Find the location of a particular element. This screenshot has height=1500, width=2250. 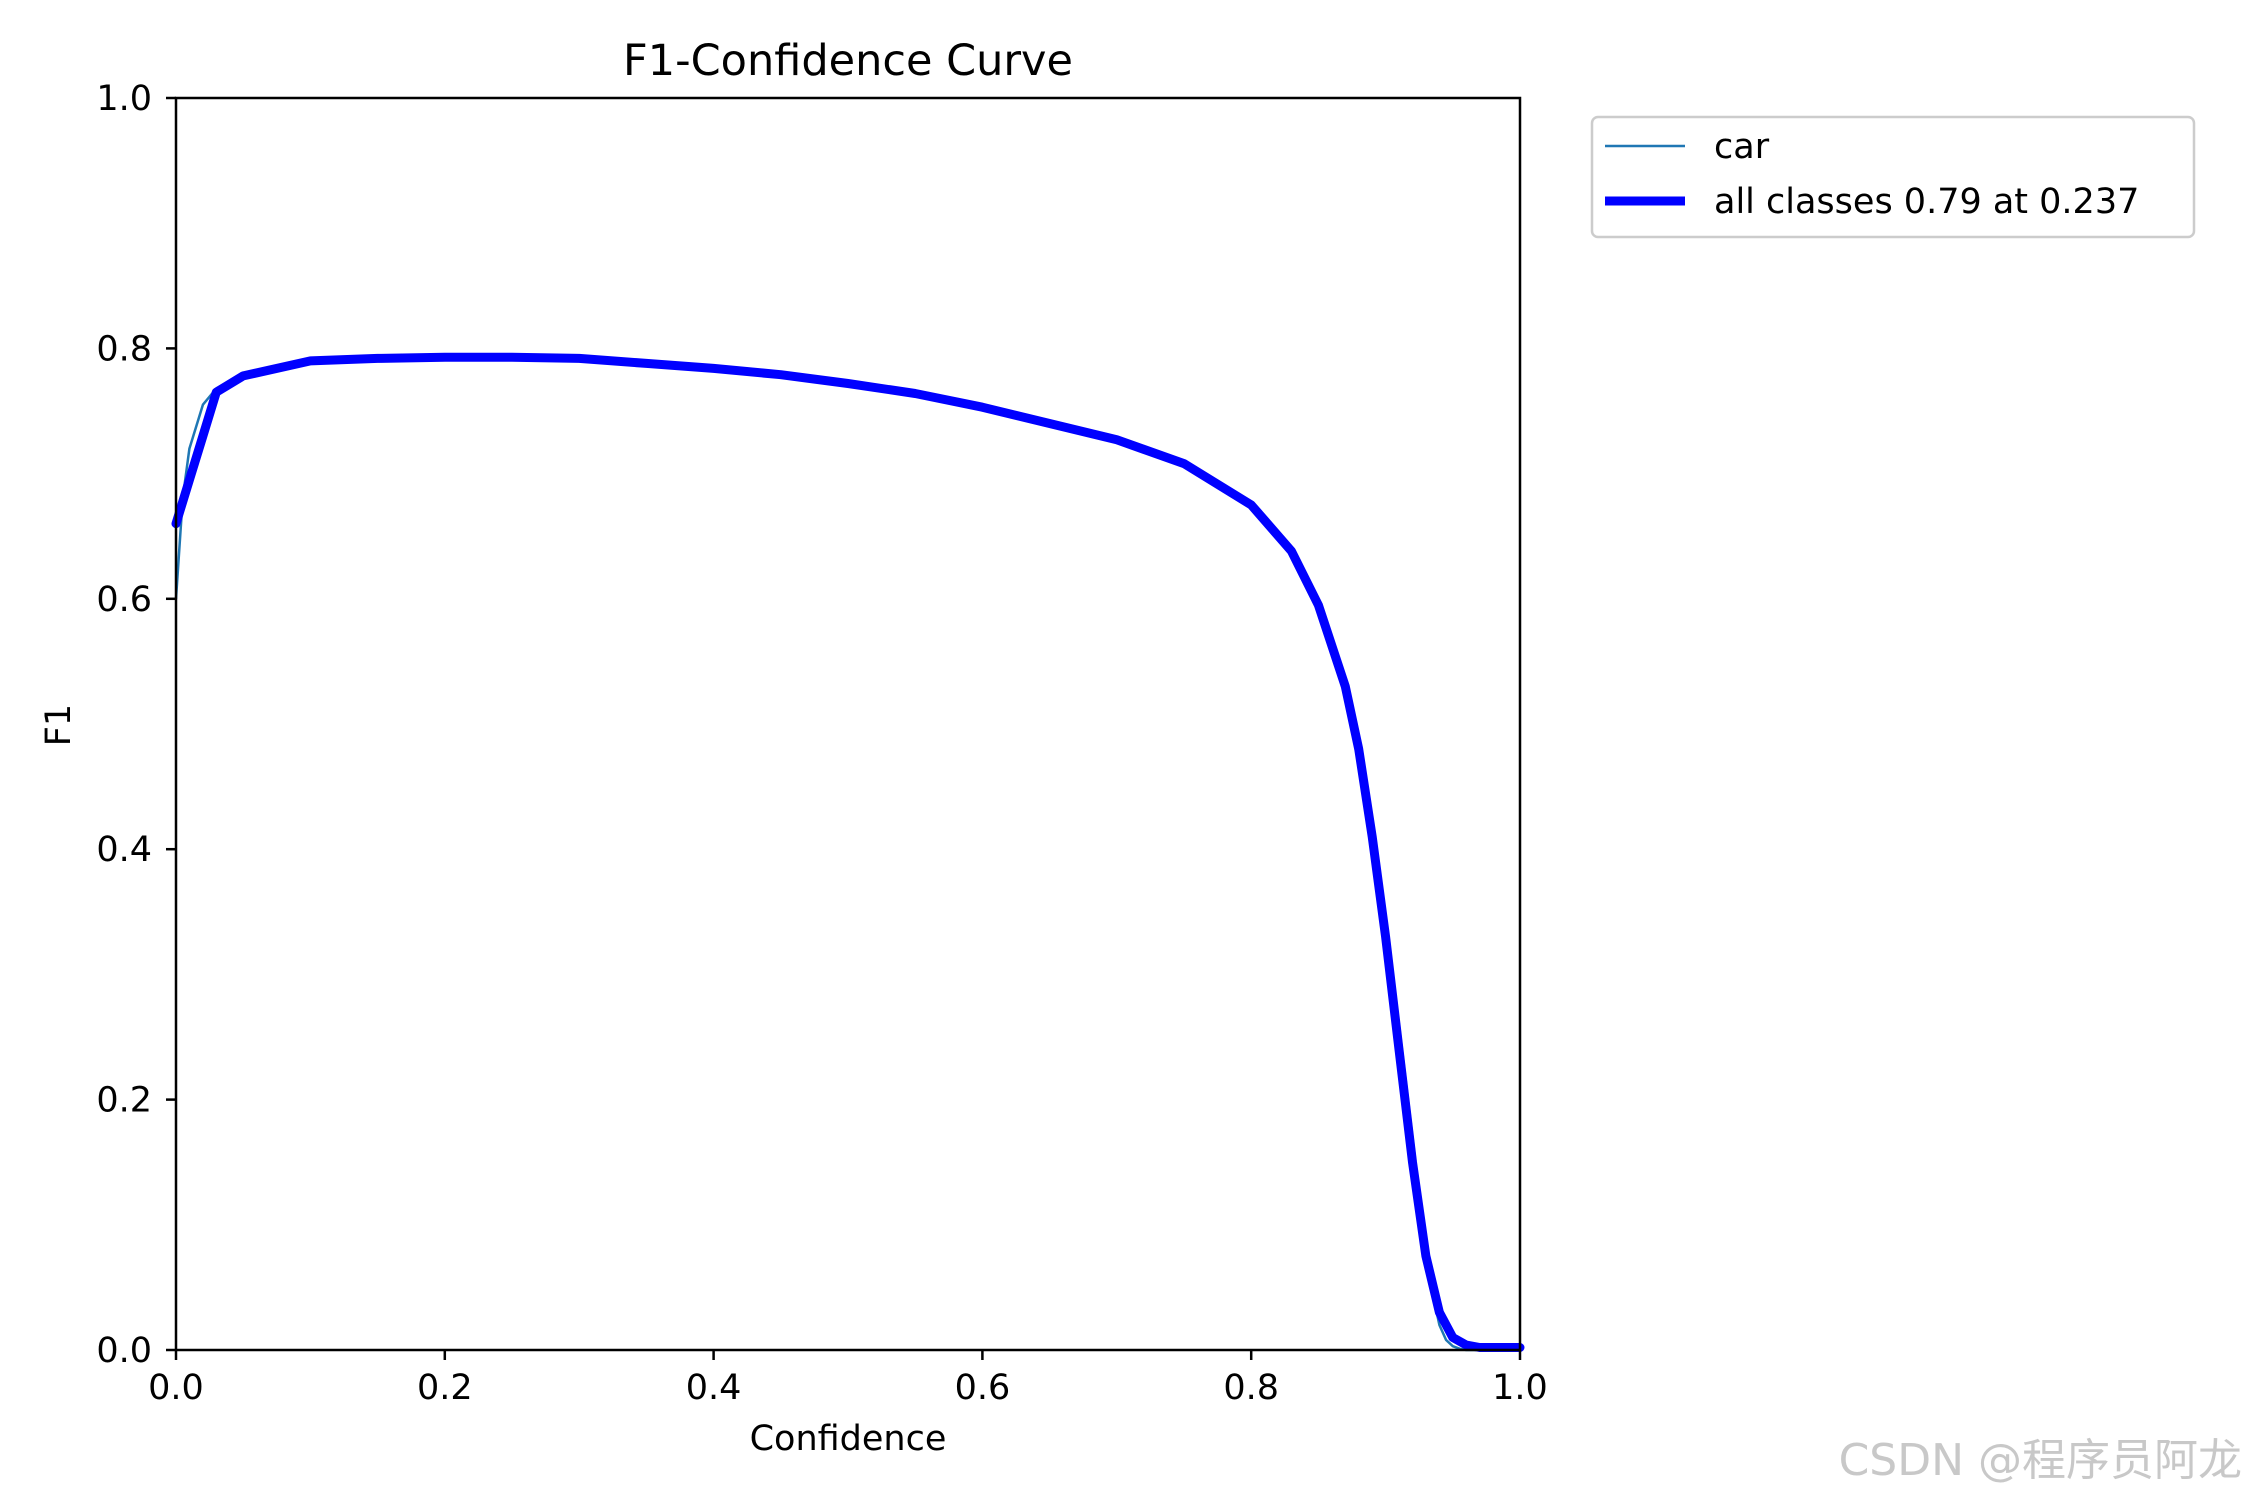

y-axis-label: F1 is located at coordinates (59, 725).